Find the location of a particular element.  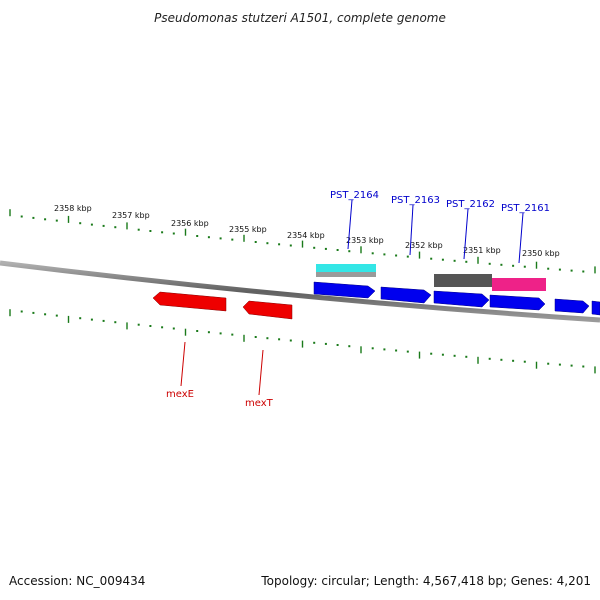

scale-label-2355: 2355 kbp is located at coordinates (248, 229).